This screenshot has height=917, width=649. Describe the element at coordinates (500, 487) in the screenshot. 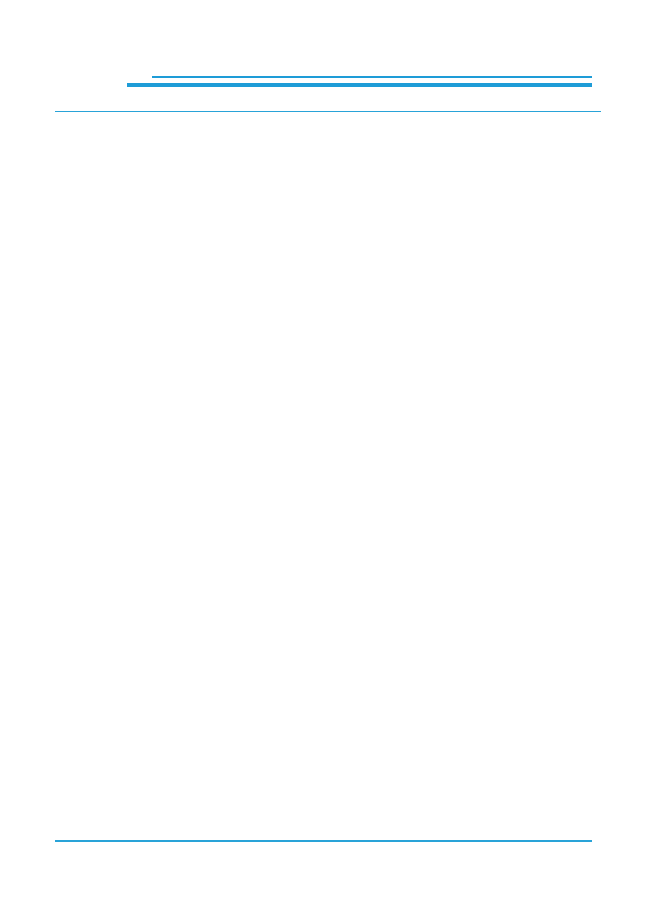

I see `figure-4-chart` at that location.